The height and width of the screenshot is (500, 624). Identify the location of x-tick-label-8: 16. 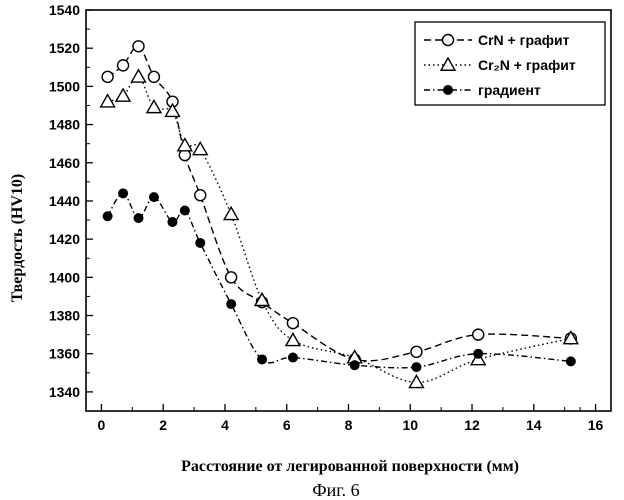
(596, 425).